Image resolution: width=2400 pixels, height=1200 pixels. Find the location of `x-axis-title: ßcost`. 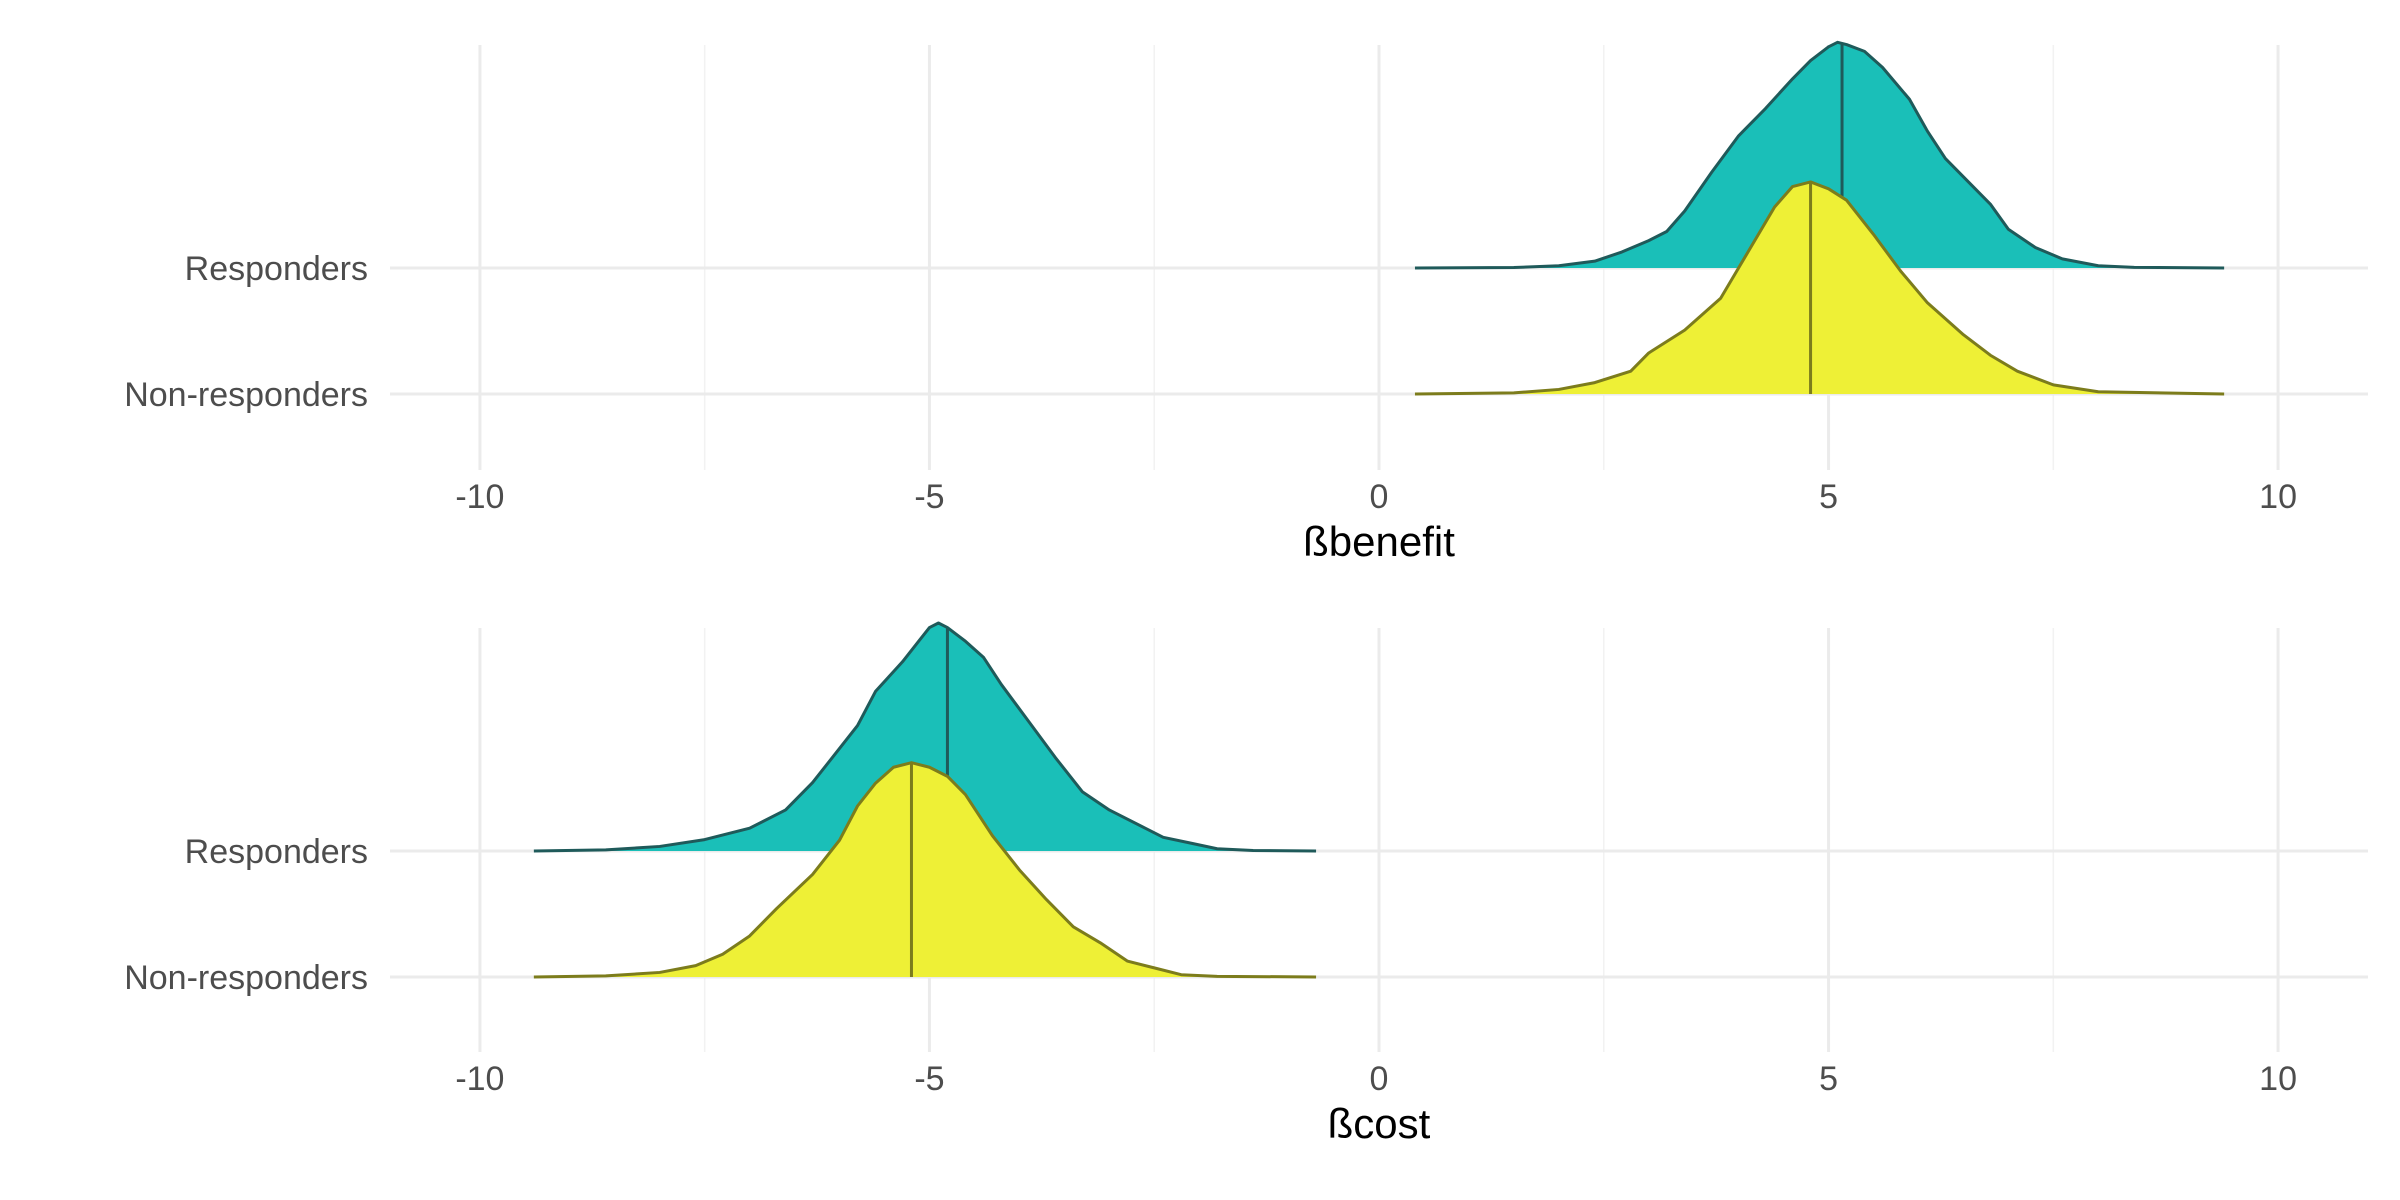

x-axis-title: ßcost is located at coordinates (1379, 1123).